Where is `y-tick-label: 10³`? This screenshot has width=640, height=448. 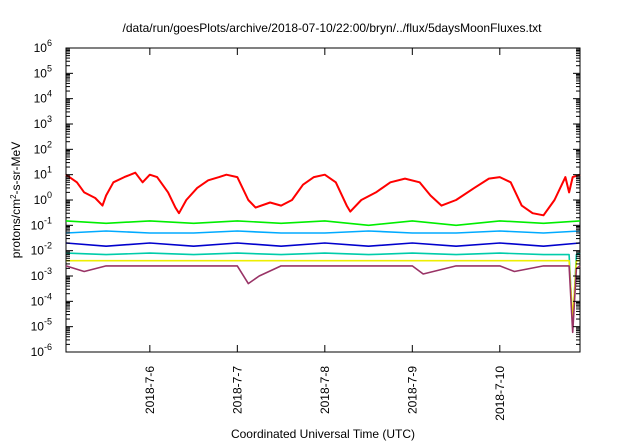
y-tick-label: 10³ is located at coordinates (43, 122).